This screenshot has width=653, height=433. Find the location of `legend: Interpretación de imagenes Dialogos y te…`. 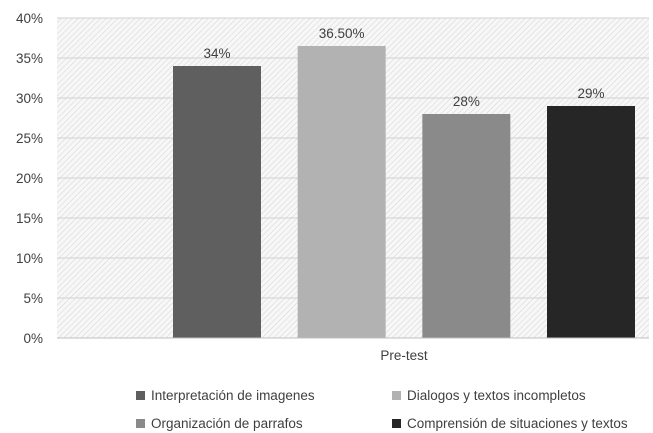

legend: Interpretación de imagenes Dialogos y te… is located at coordinates (326, 406).